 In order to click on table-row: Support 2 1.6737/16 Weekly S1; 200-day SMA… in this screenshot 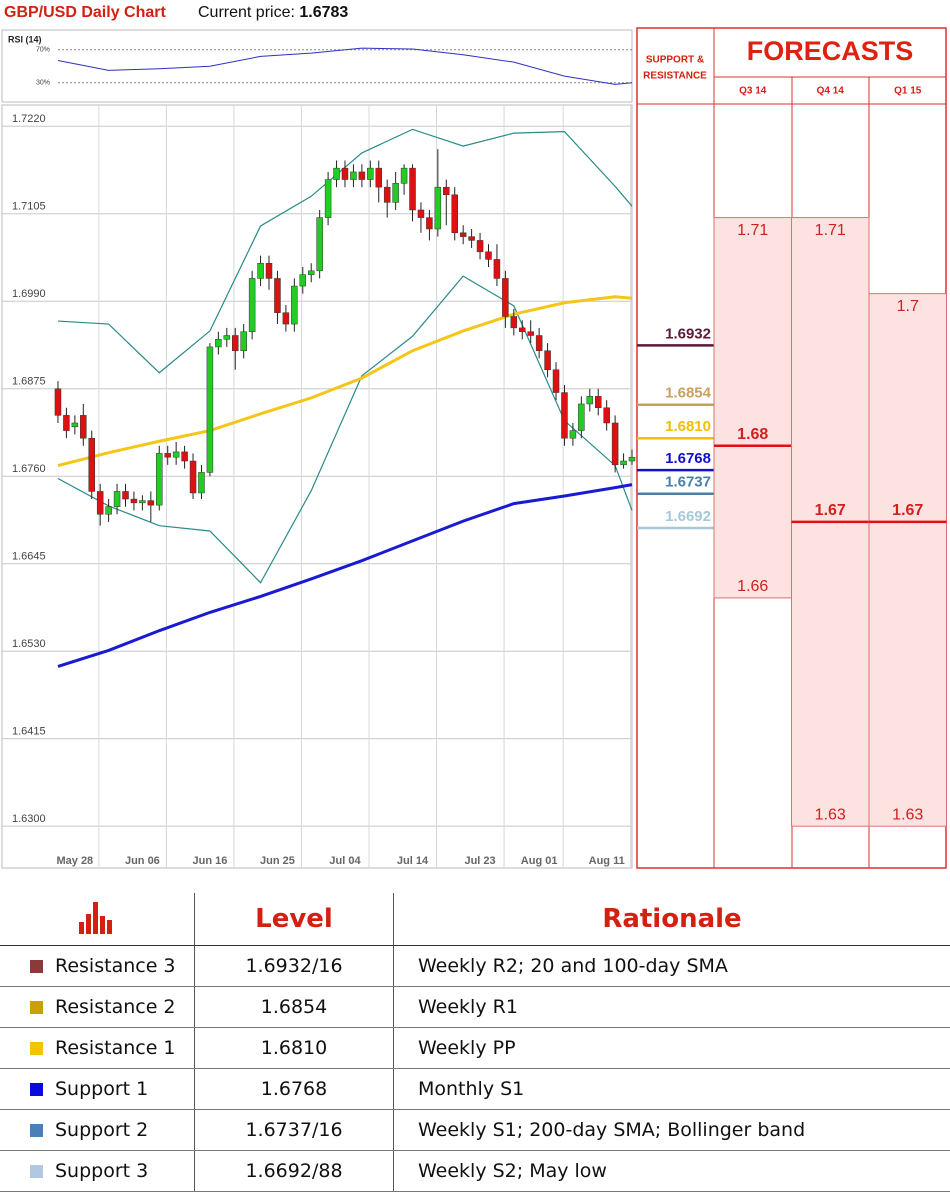, I will do `click(475, 1130)`.